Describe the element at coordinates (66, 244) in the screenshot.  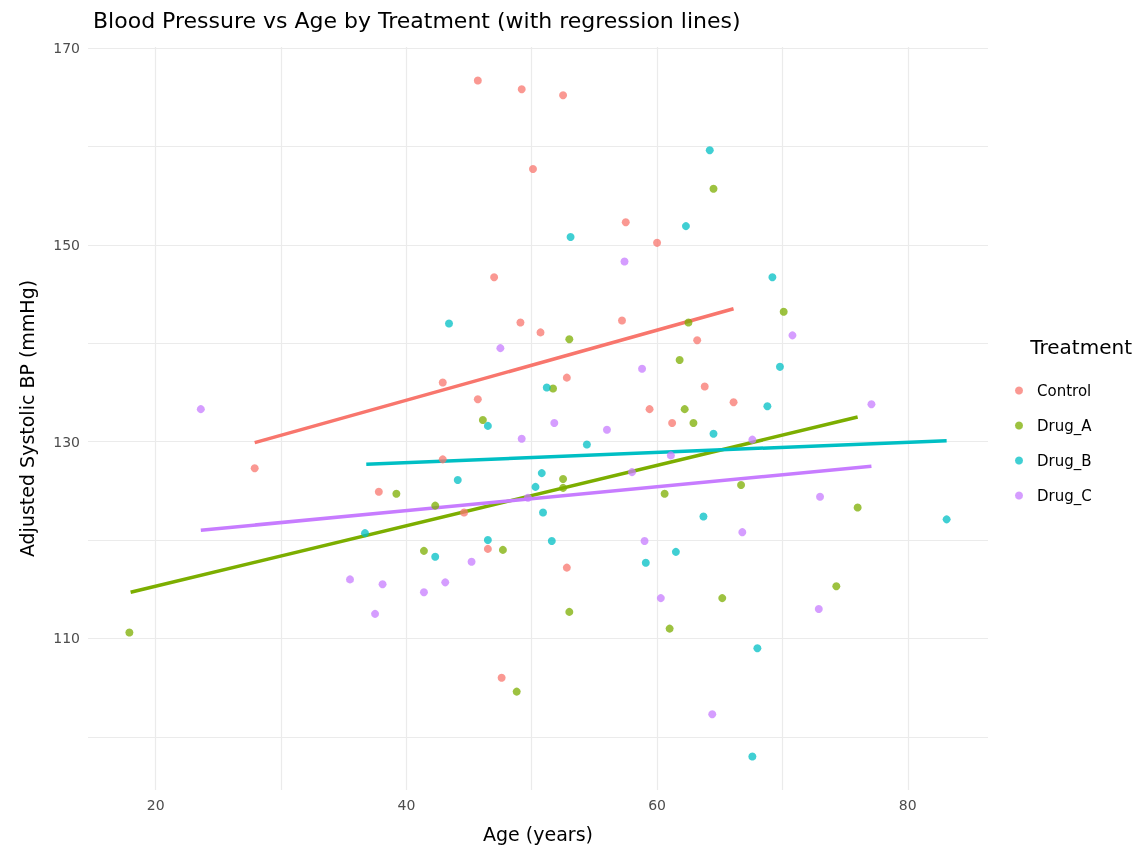
I see `y-tick-label: 150` at that location.